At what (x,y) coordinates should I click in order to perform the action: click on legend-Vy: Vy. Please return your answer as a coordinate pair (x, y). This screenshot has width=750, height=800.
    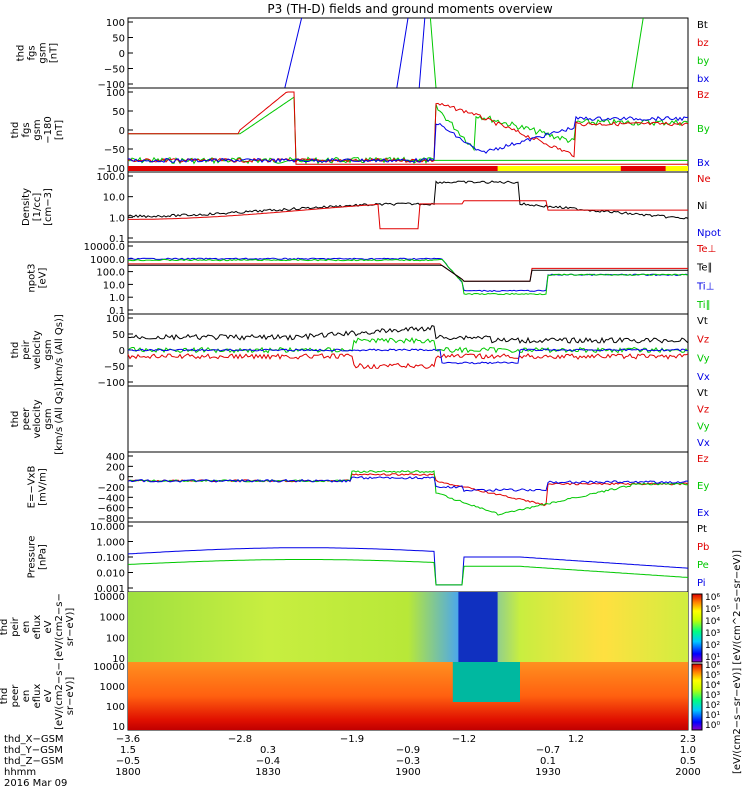
    Looking at the image, I should click on (703, 358).